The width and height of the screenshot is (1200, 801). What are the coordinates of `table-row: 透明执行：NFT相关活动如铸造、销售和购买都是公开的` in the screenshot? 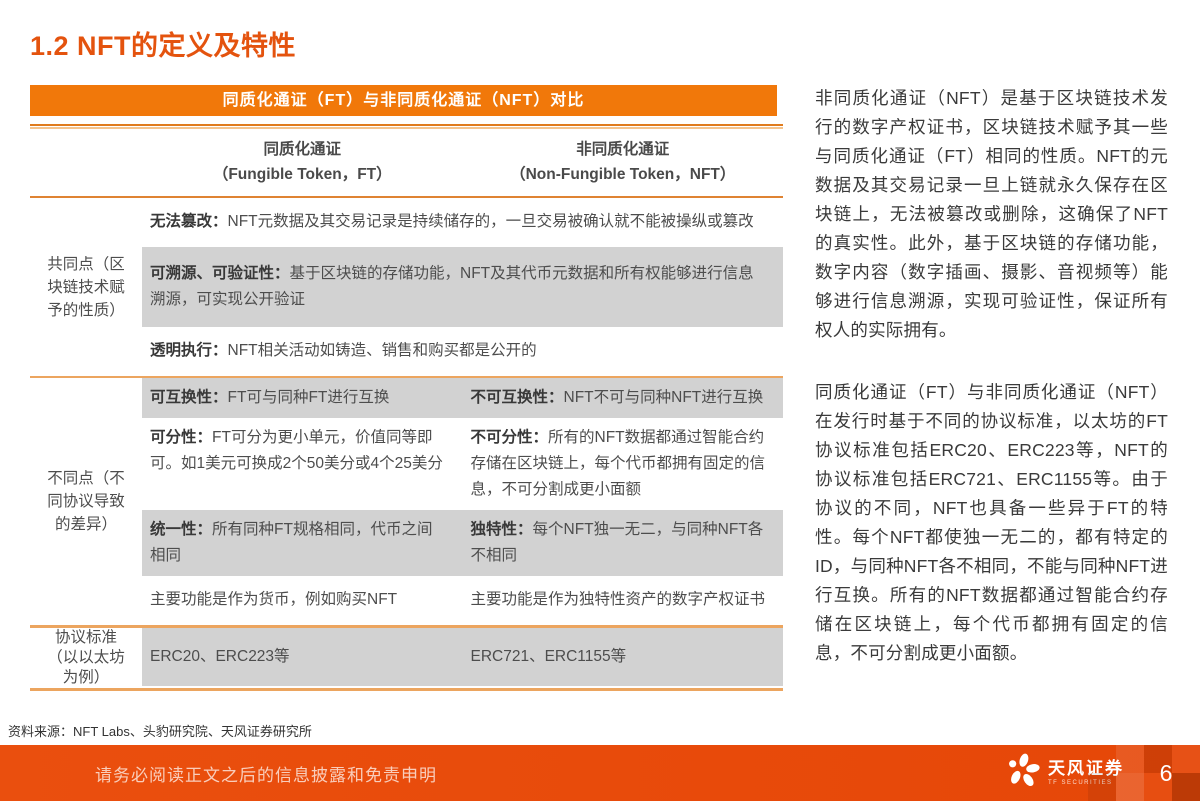 It's located at (462, 351).